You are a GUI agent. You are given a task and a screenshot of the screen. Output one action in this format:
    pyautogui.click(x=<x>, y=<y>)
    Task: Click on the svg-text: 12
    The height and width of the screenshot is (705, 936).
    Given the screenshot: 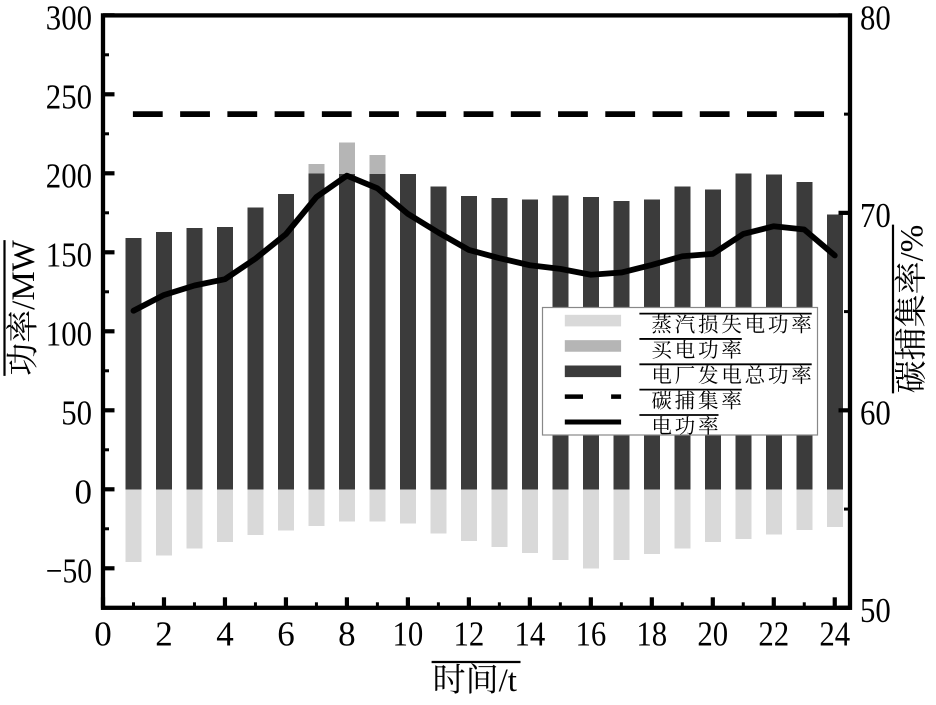 What is the action you would take?
    pyautogui.click(x=468, y=634)
    